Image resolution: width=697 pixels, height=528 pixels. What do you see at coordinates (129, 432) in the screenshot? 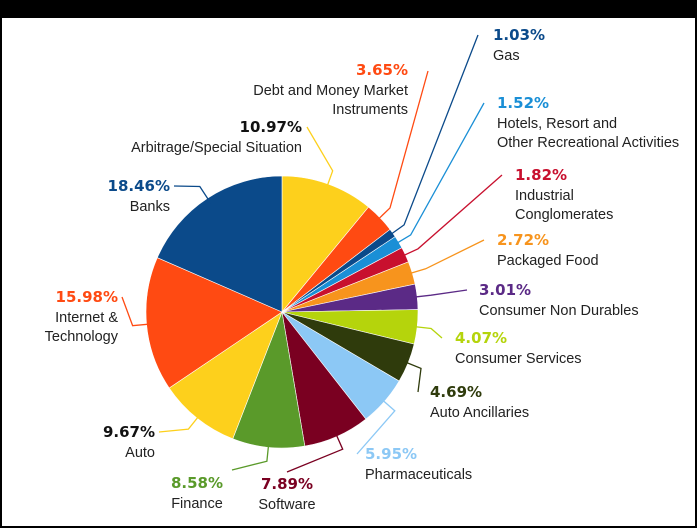
I see `value-label: 9.67%` at bounding box center [129, 432].